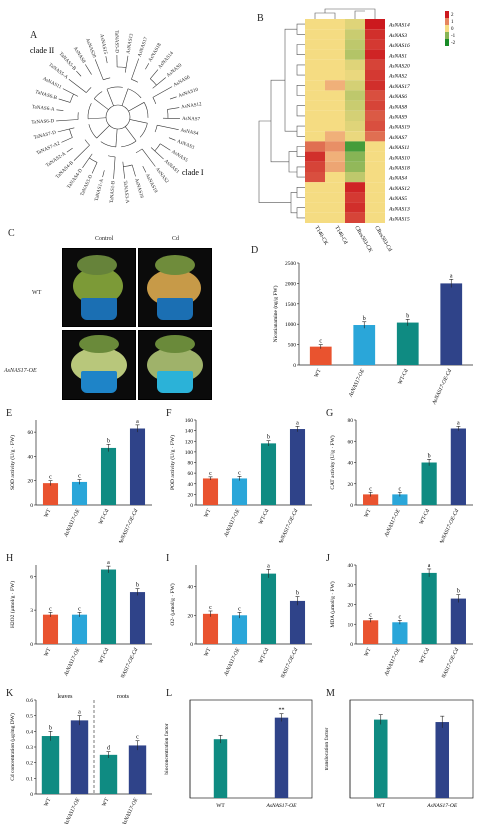  What do you see at coordinates (115, 41) in the screenshot?
I see `tree-leaf-label: TaNAS5-D` at bounding box center [115, 41].